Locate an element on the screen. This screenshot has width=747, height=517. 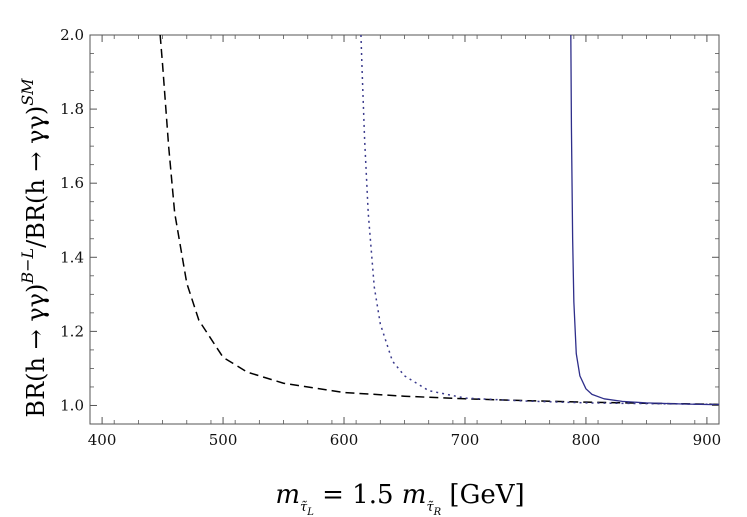
x-axis-title: mτ̃L = 1.5 mτ̃R [GeV] is located at coordinates (399, 498).